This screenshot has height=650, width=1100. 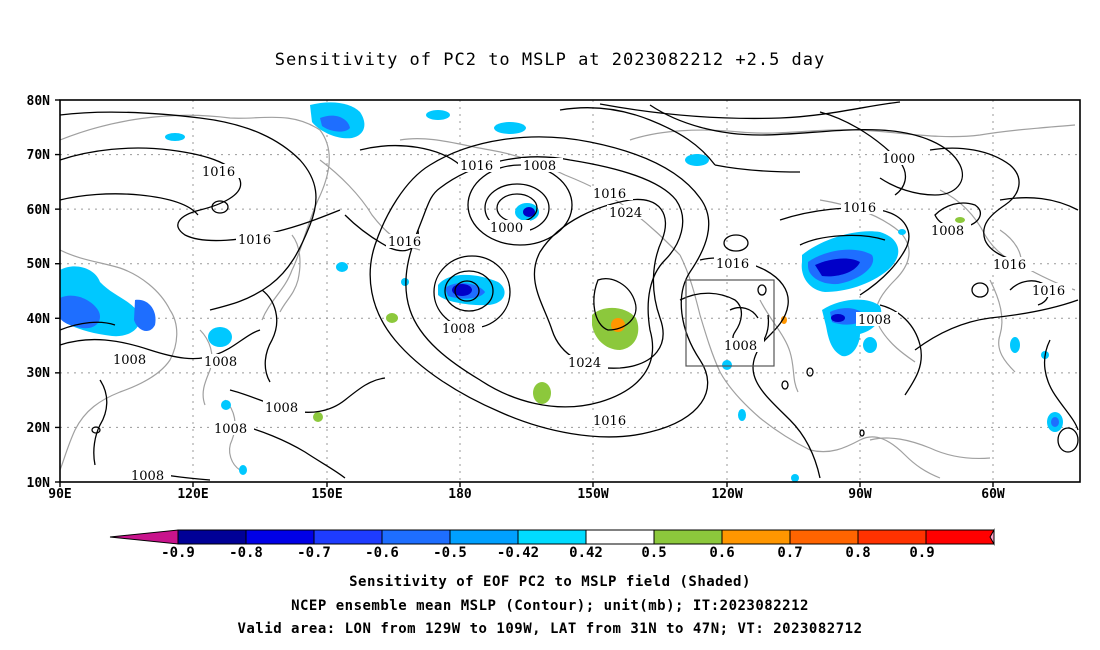 I want to click on lat-axis: 80N 70N 60N 50N 40N 30N 20N 10N, so click(x=39, y=292).